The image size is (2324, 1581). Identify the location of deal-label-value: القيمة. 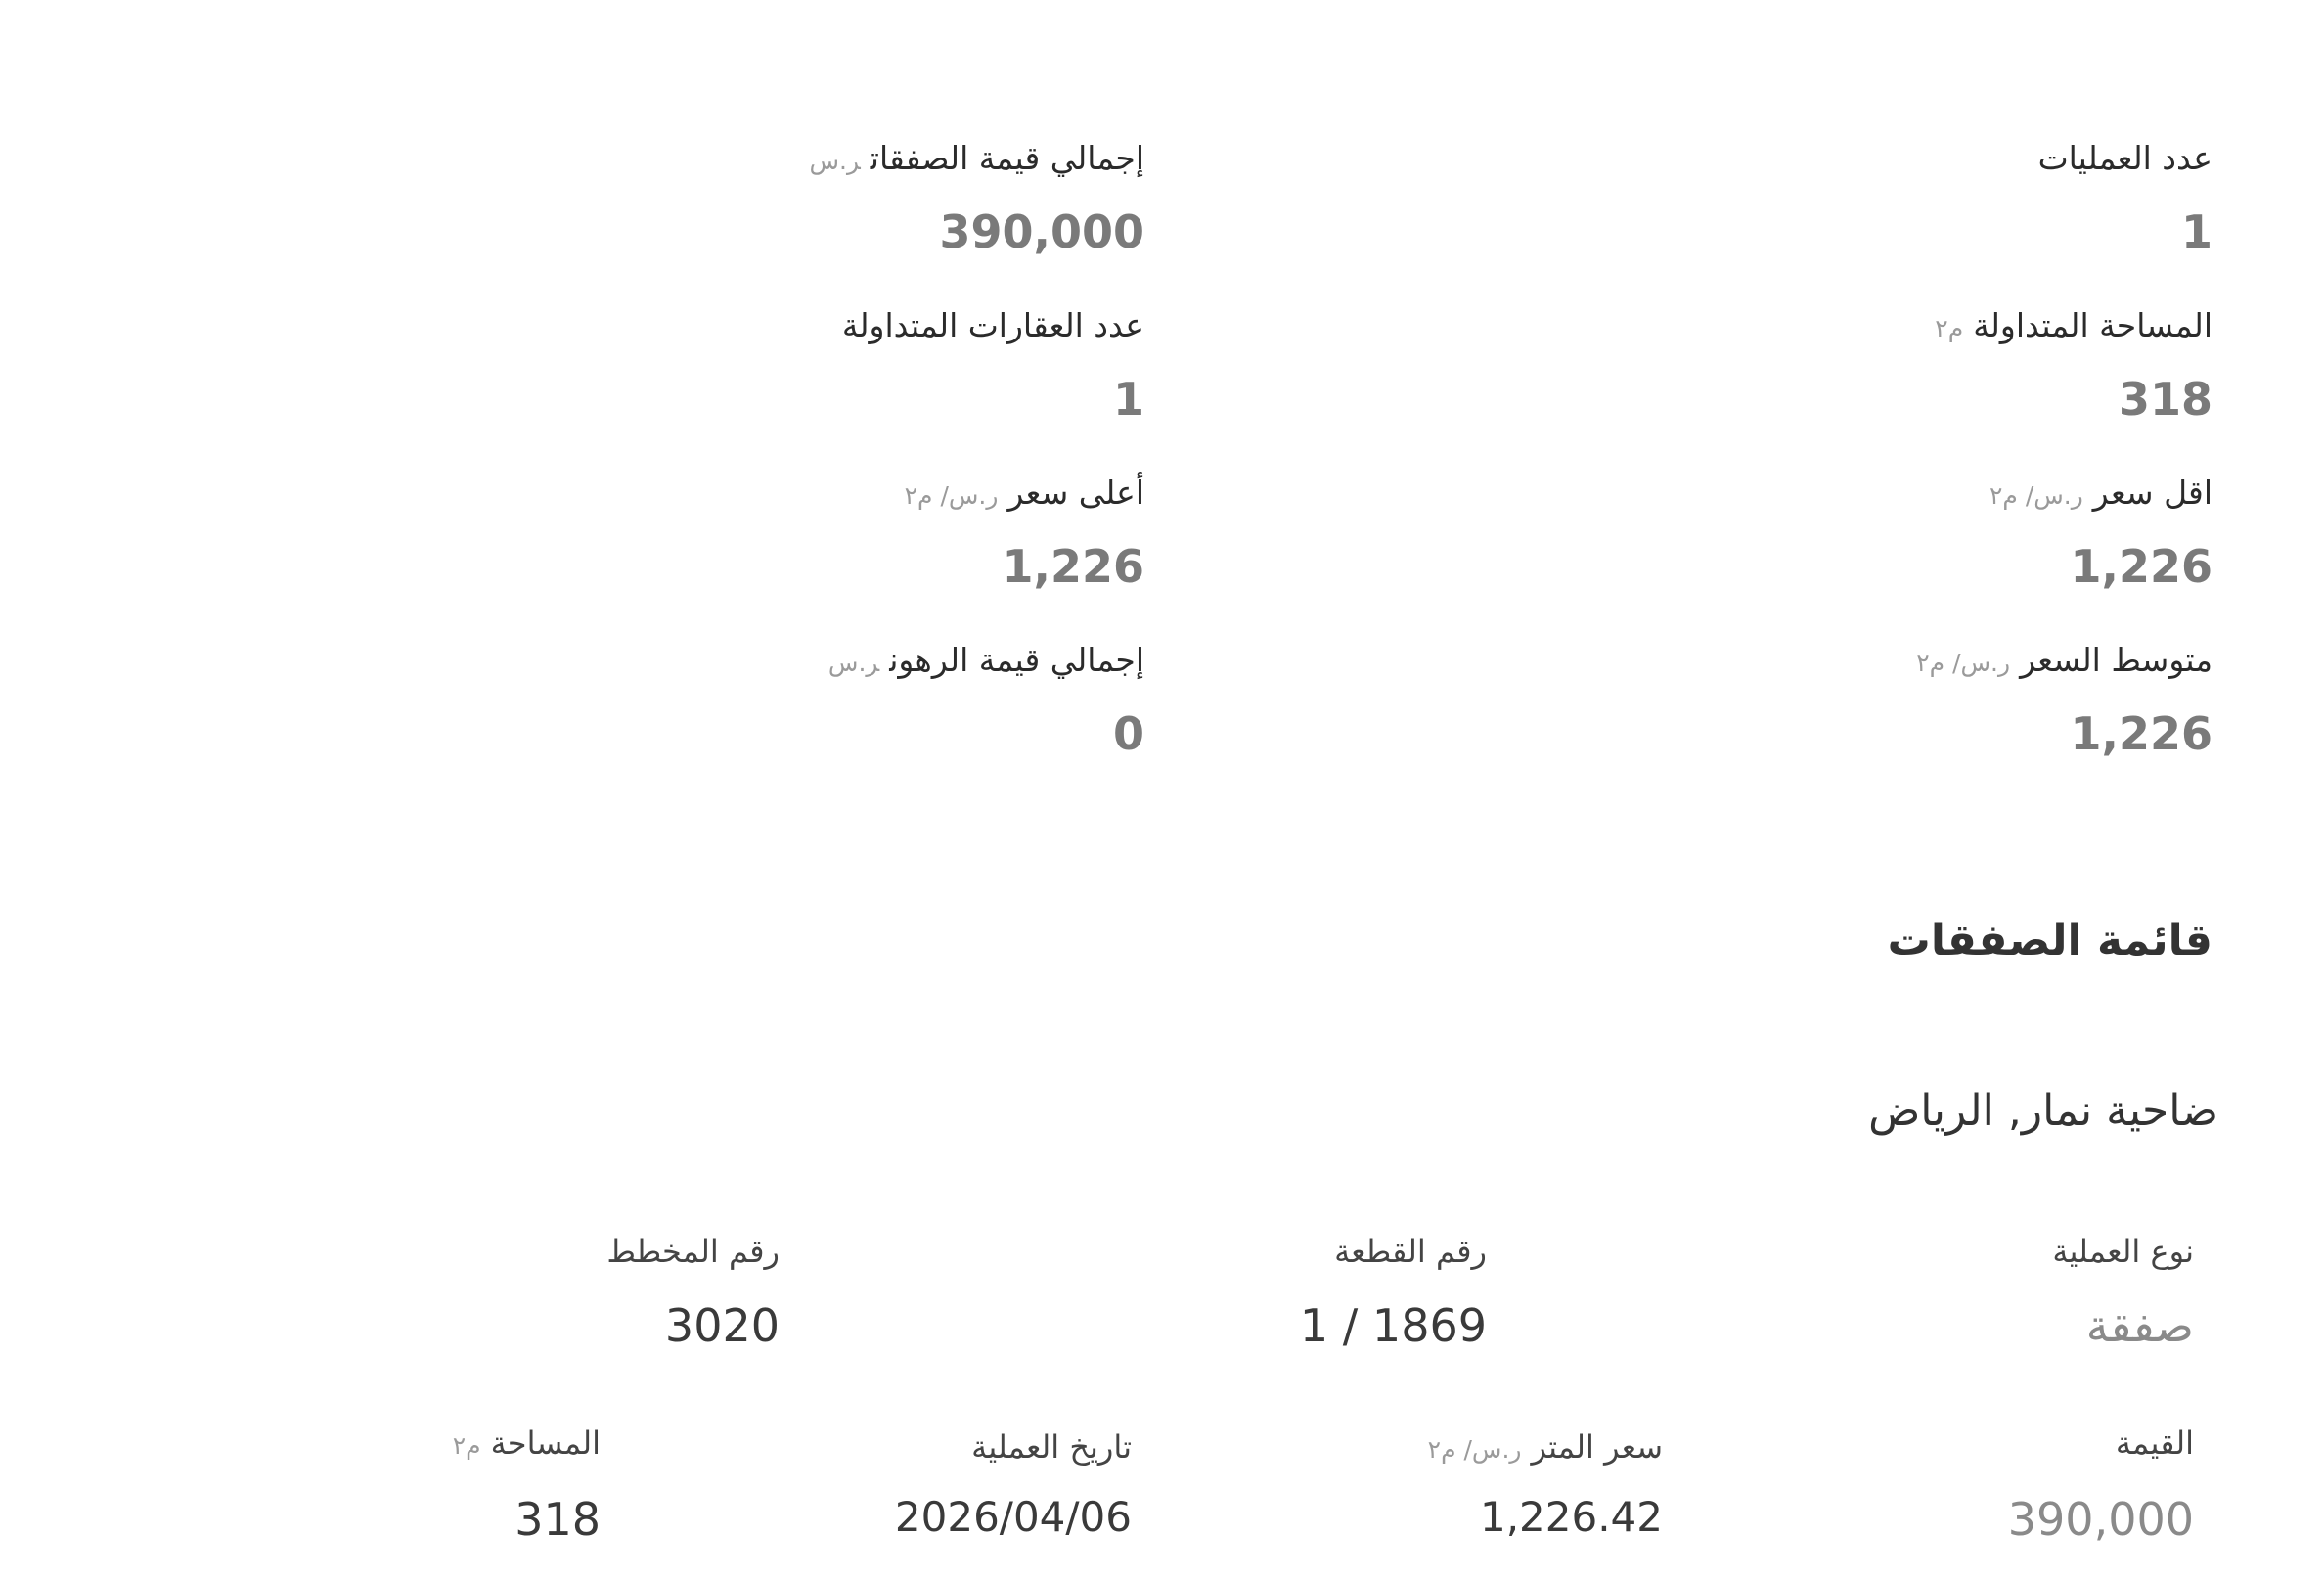
(2154, 1443).